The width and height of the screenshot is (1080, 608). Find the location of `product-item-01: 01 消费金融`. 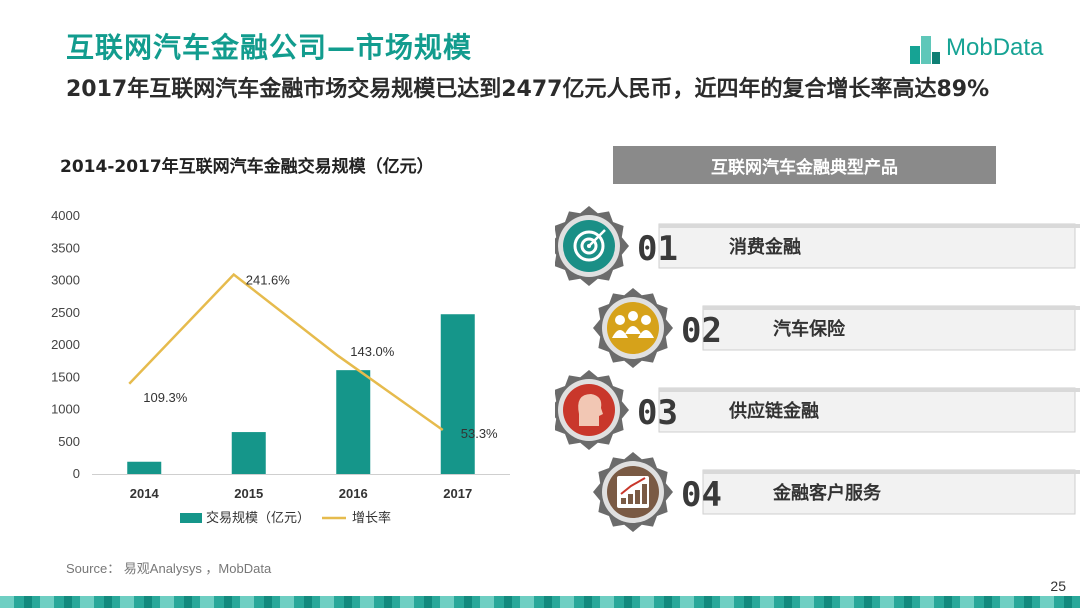

product-item-01: 01 消费金融 is located at coordinates (817, 246).